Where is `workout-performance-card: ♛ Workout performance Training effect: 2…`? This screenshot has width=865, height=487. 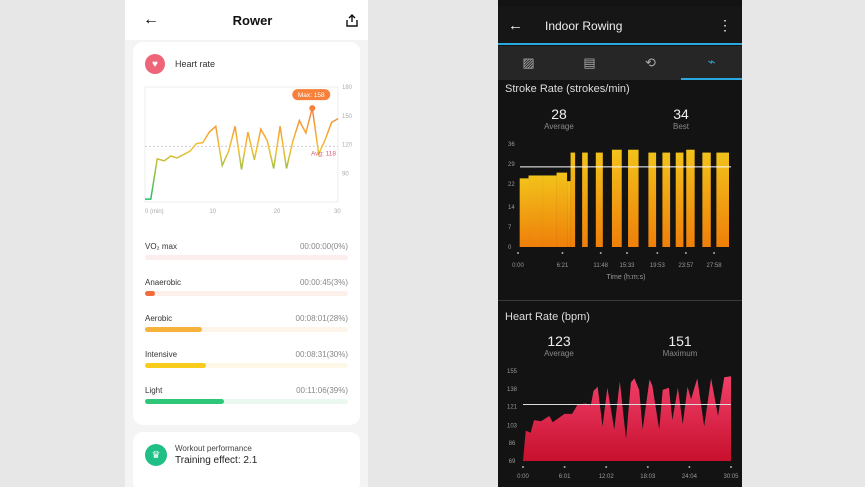
workout-performance-card: ♛ Workout performance Training effect: 2… is located at coordinates (246, 459).